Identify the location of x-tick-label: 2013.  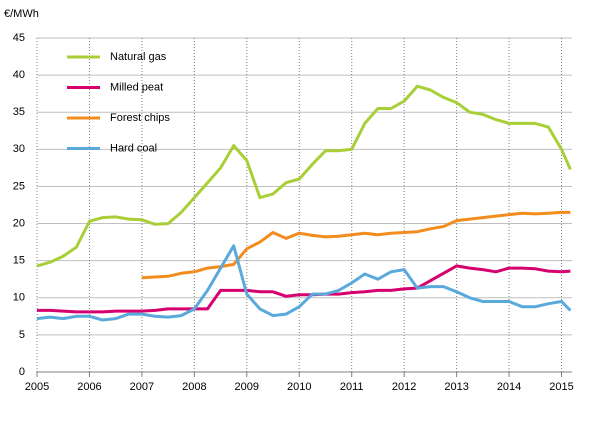
(456, 387).